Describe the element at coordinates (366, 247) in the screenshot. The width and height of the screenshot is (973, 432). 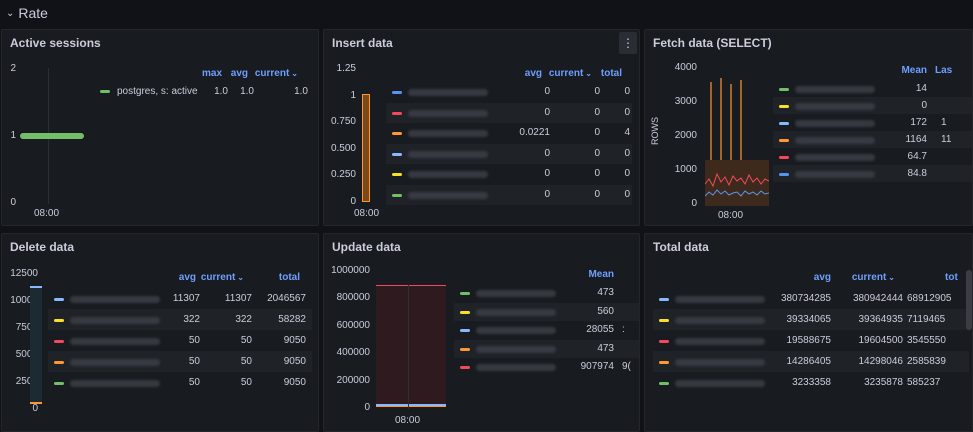
I see `panel-title: Update data` at that location.